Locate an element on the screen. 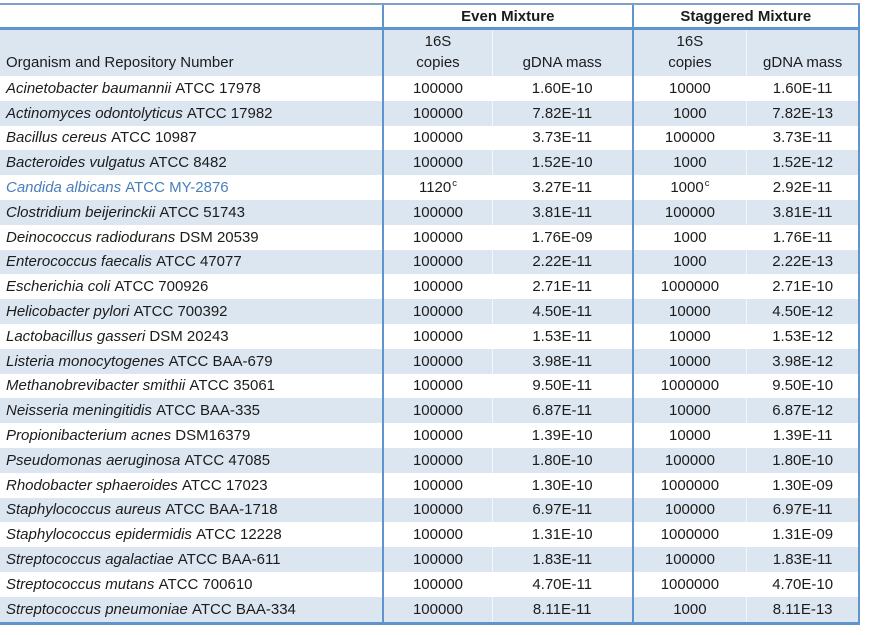 The width and height of the screenshot is (869, 635). organism-cell: Staphylococcus aureus ATCC BAA-1718 is located at coordinates (191, 510).